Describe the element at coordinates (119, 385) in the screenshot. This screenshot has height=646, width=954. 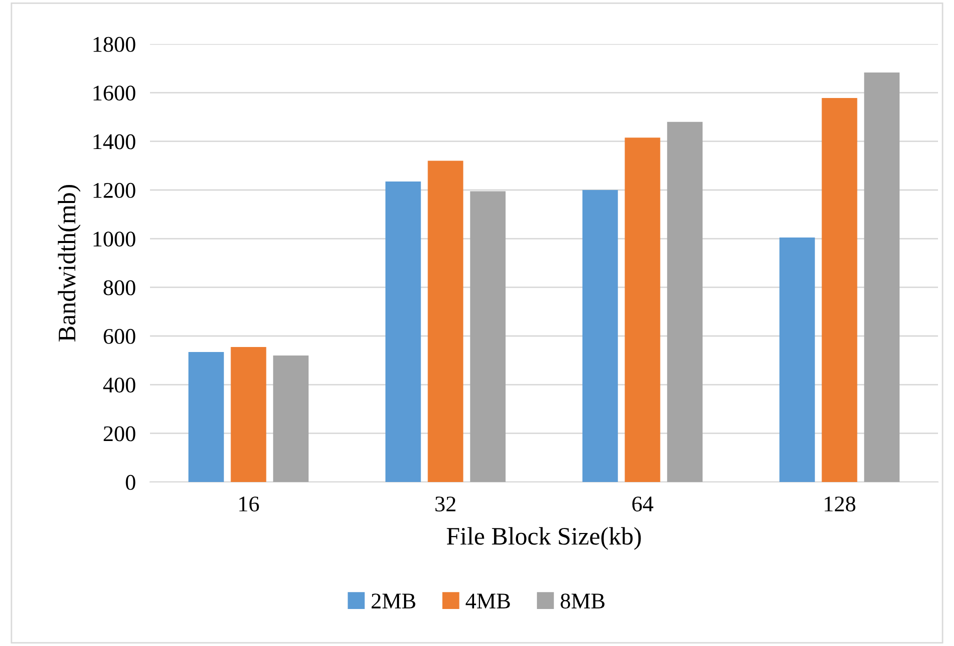
I see `y-tick-label: 400` at that location.